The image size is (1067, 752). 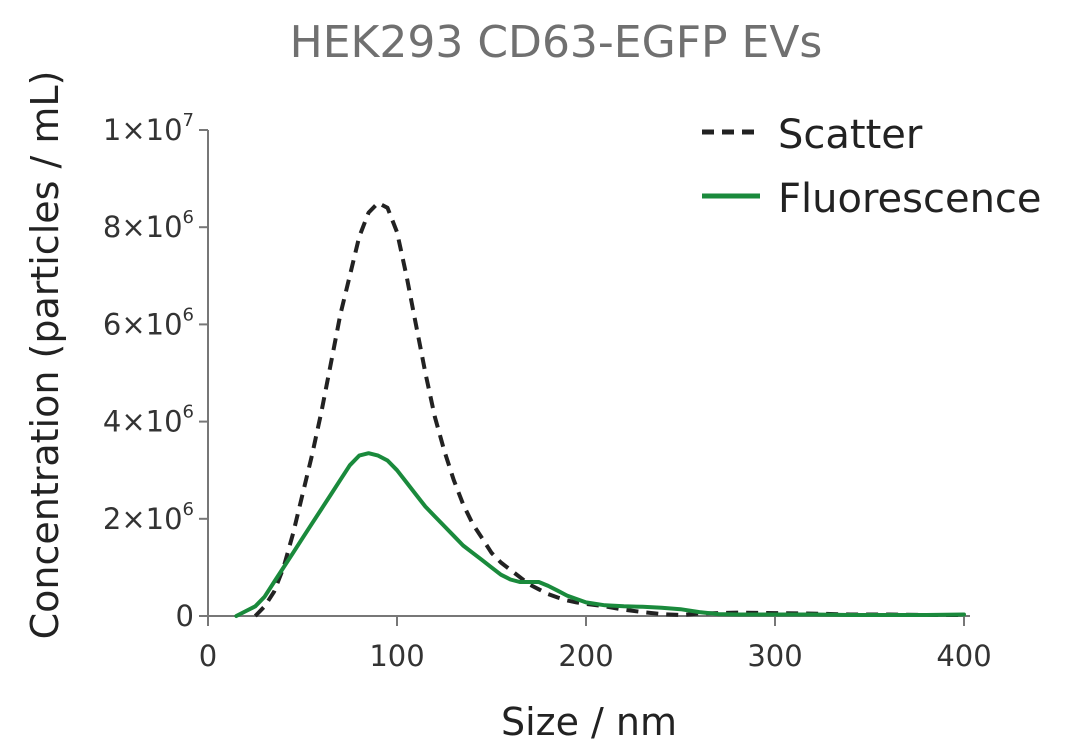 I want to click on x-tick-label: 200, so click(x=585, y=656).